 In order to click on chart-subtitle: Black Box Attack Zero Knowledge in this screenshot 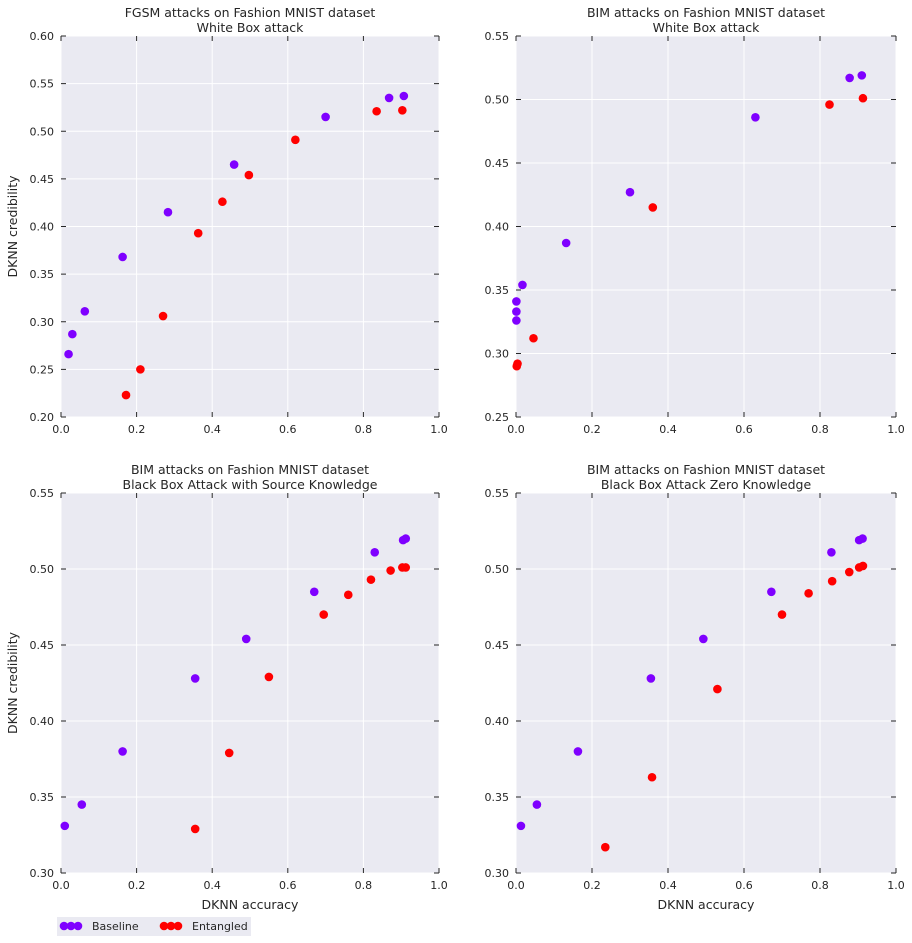, I will do `click(706, 484)`.